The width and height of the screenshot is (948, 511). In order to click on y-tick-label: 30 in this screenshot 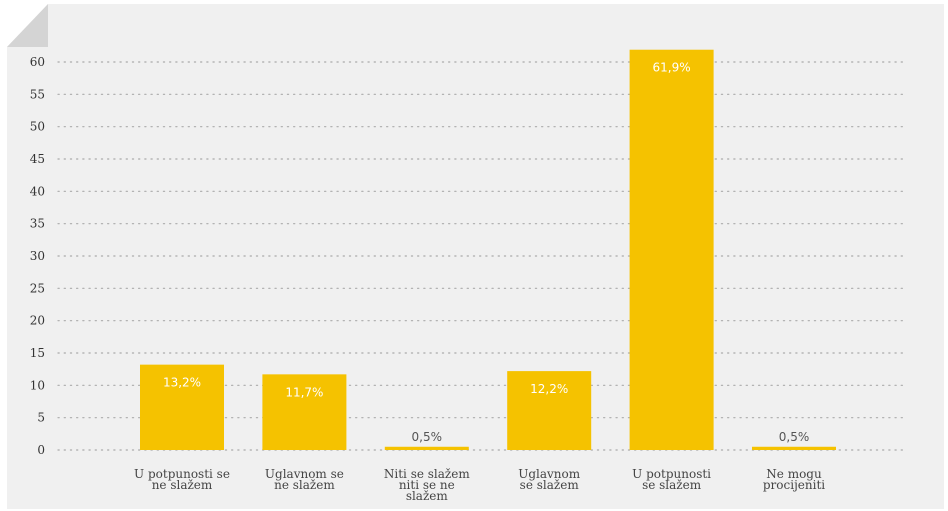, I will do `click(37, 256)`.